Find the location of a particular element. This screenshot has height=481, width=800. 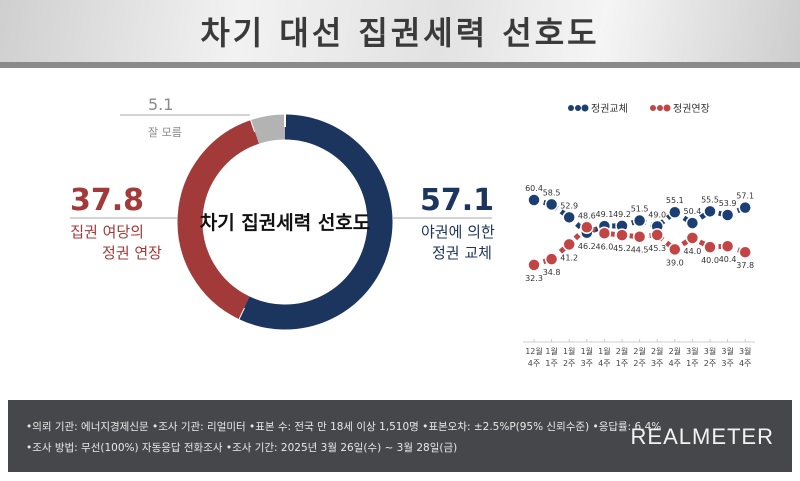

data-label: 39.0 is located at coordinates (675, 262).